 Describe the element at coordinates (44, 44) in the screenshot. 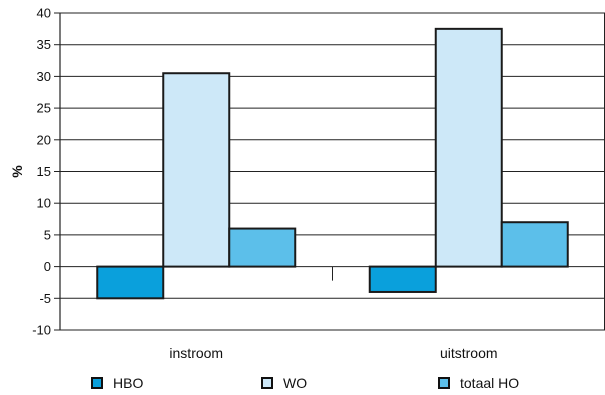

I see `y-tick-label: 35` at that location.